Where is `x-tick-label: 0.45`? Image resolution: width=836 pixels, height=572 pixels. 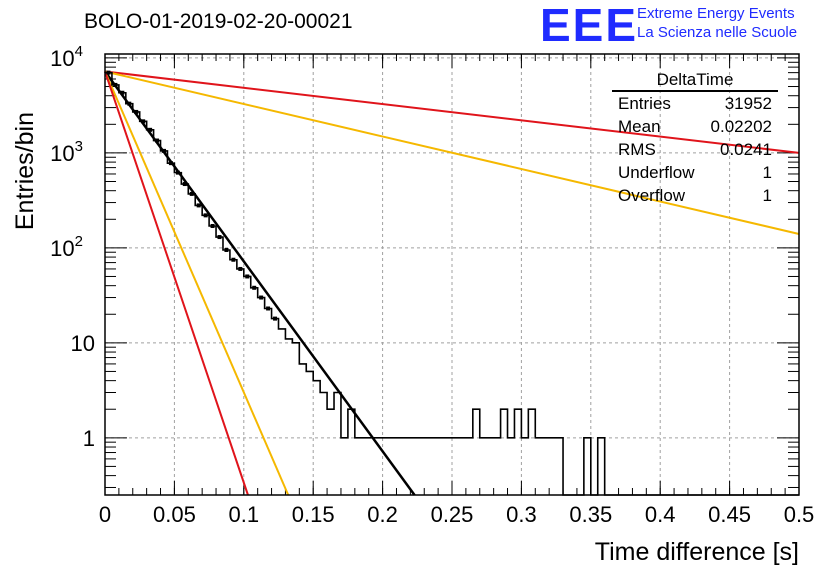 x-tick-label: 0.45 is located at coordinates (729, 514).